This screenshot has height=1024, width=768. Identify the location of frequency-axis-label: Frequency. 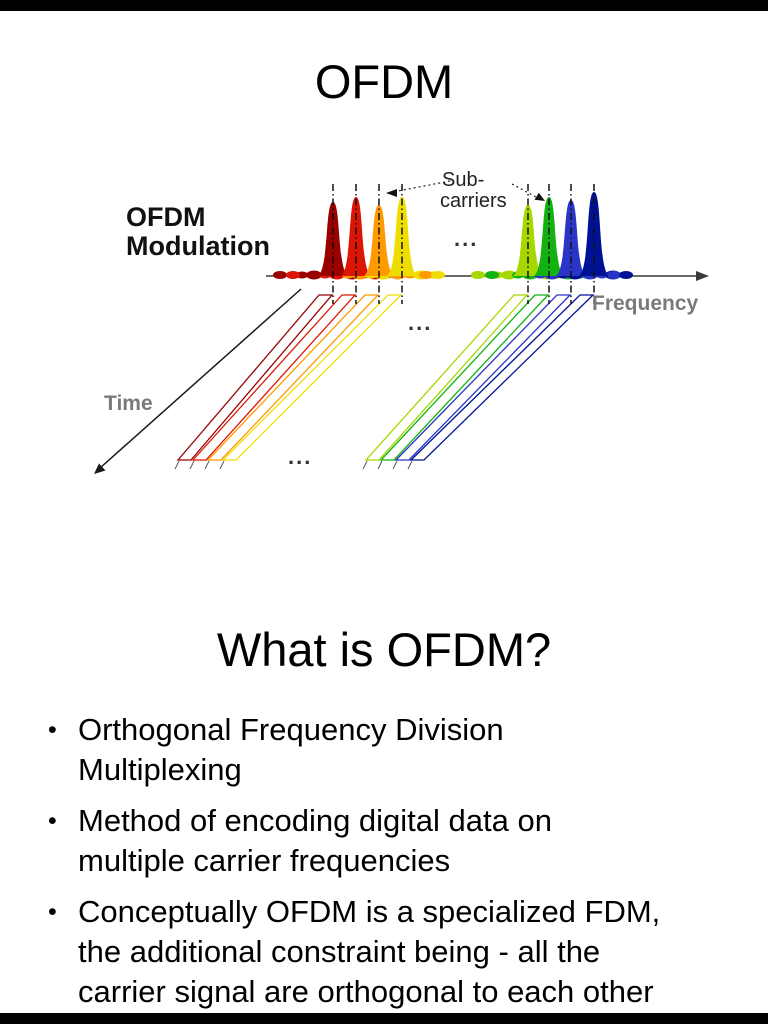
(645, 303).